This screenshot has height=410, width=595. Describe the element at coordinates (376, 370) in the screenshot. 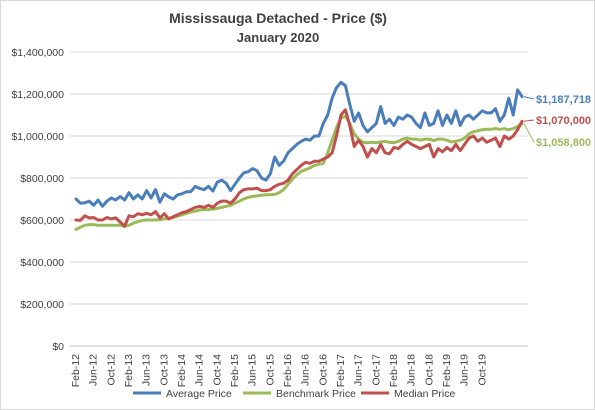

I see `x-tick-label: Oct-17` at that location.